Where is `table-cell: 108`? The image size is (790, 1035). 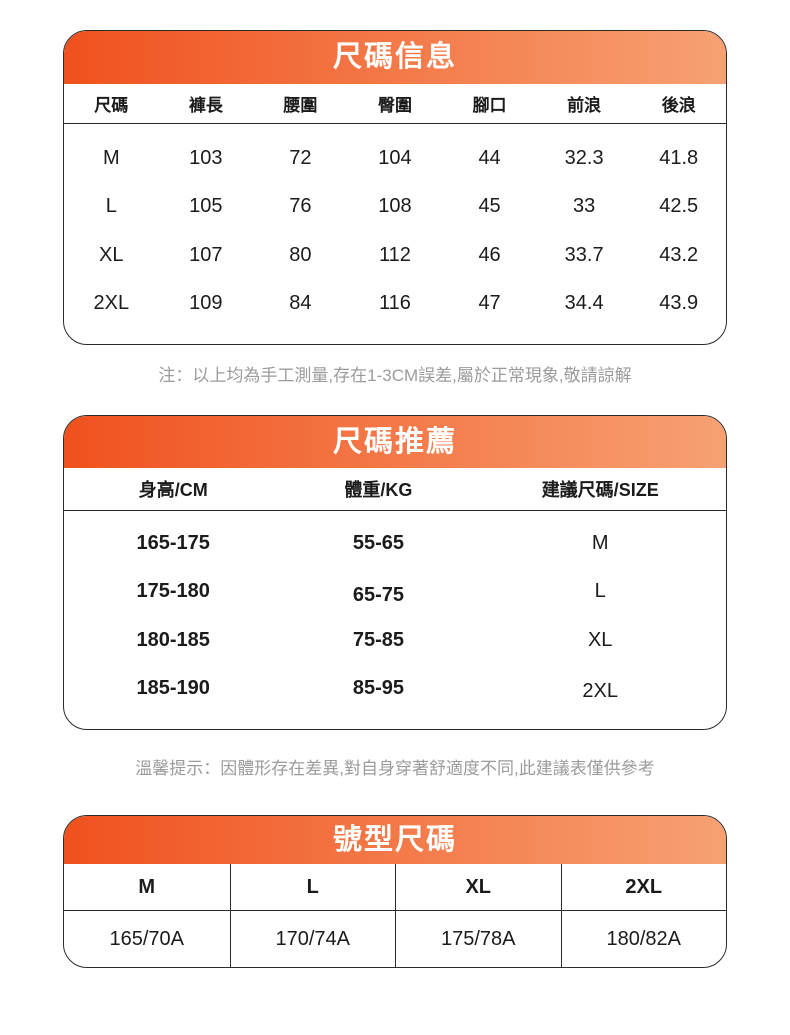
table-cell: 108 is located at coordinates (395, 206).